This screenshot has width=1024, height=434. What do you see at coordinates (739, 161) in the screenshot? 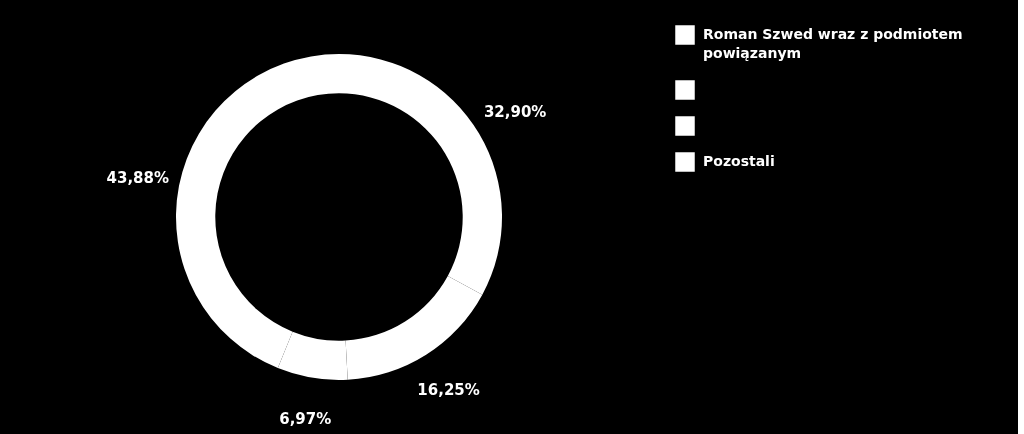
I see `legend-label: Pozostali` at bounding box center [739, 161].